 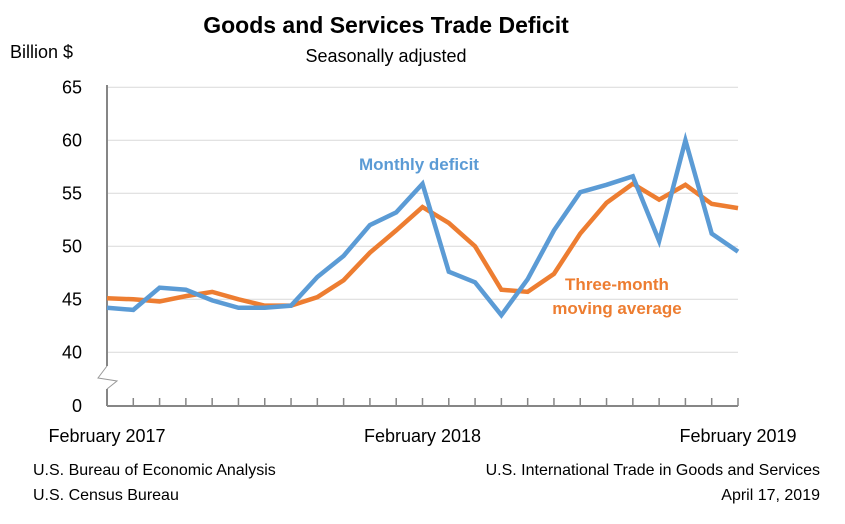 I want to click on y-tick-label: 0, so click(x=77, y=406).